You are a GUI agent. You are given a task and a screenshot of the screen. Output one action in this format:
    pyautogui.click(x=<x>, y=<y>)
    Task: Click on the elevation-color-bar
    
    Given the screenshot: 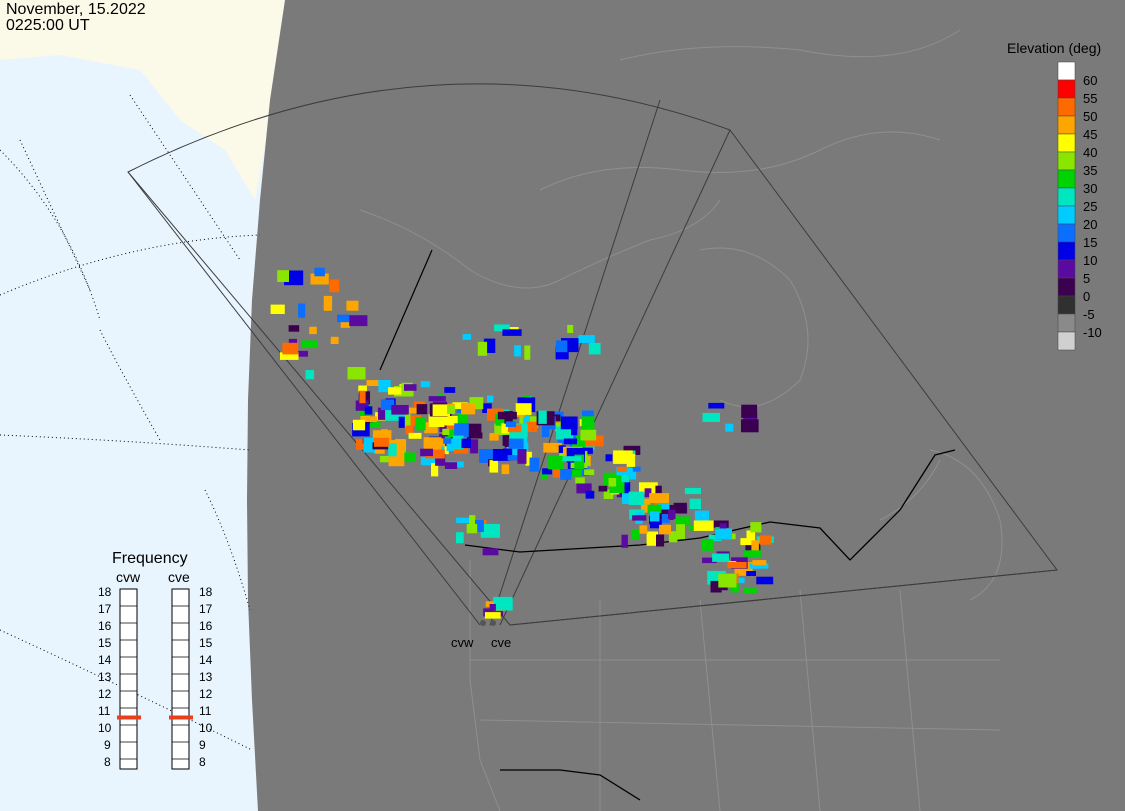 What is the action you would take?
    pyautogui.click(x=1066, y=206)
    